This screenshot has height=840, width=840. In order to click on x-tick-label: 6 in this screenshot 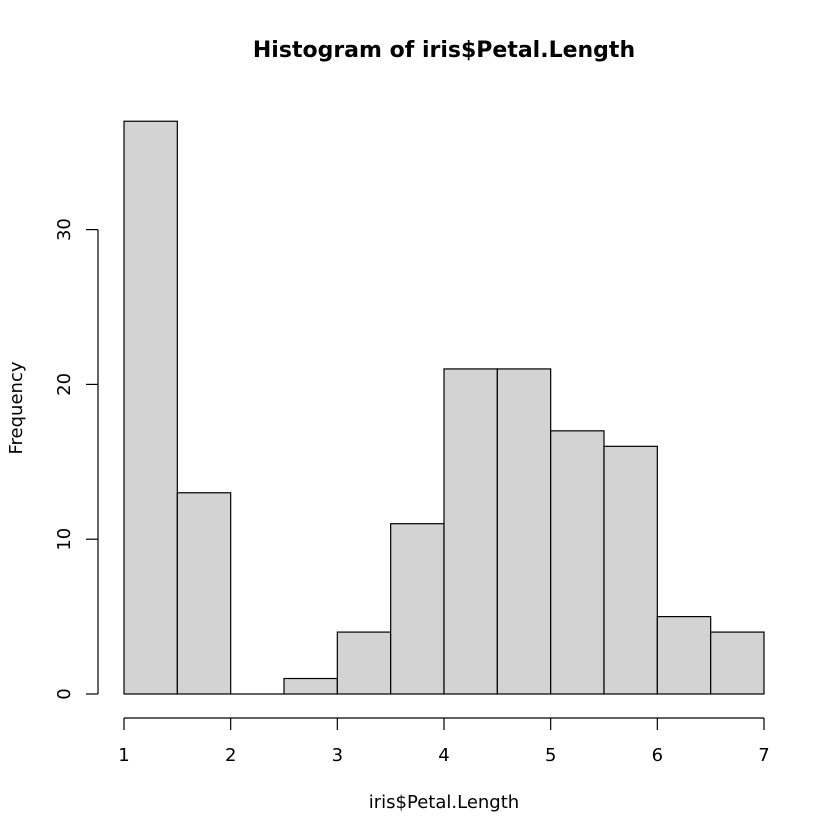, I will do `click(657, 755)`.